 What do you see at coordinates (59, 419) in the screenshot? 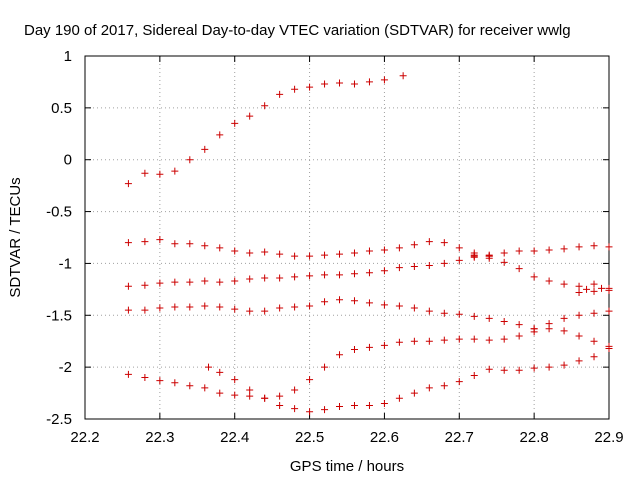
I see `y-tick-label: -2.5` at bounding box center [59, 419].